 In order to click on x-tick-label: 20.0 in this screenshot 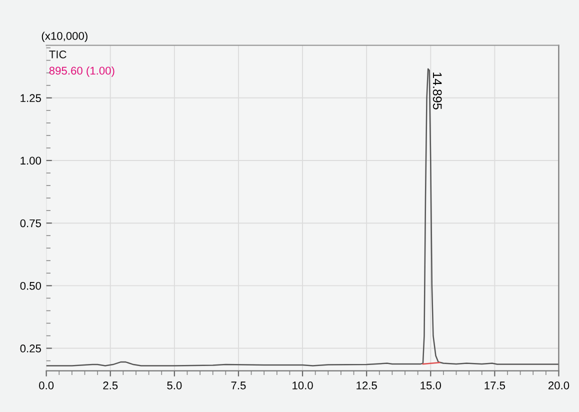, I will do `click(559, 386)`.